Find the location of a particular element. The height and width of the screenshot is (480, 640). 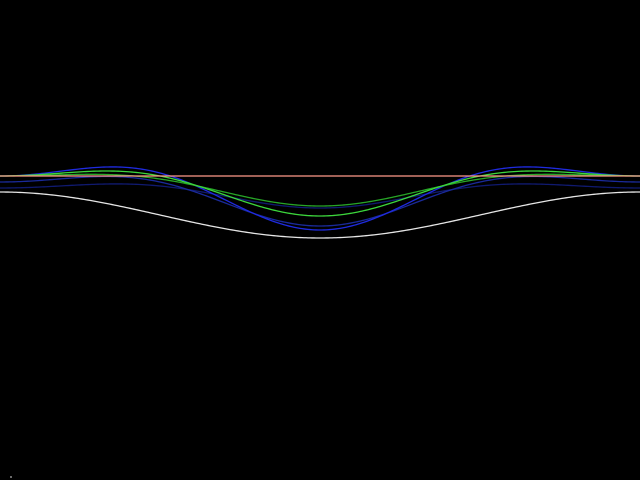

blue-curve-outer is located at coordinates (320, 198).